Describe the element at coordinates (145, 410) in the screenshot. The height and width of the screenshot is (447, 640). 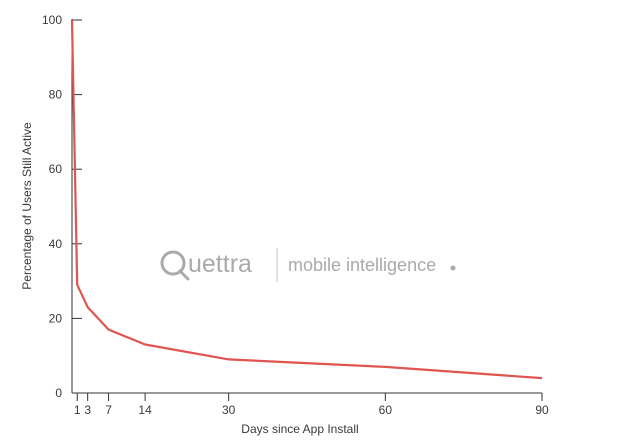
I see `x-tick-label: 14` at that location.